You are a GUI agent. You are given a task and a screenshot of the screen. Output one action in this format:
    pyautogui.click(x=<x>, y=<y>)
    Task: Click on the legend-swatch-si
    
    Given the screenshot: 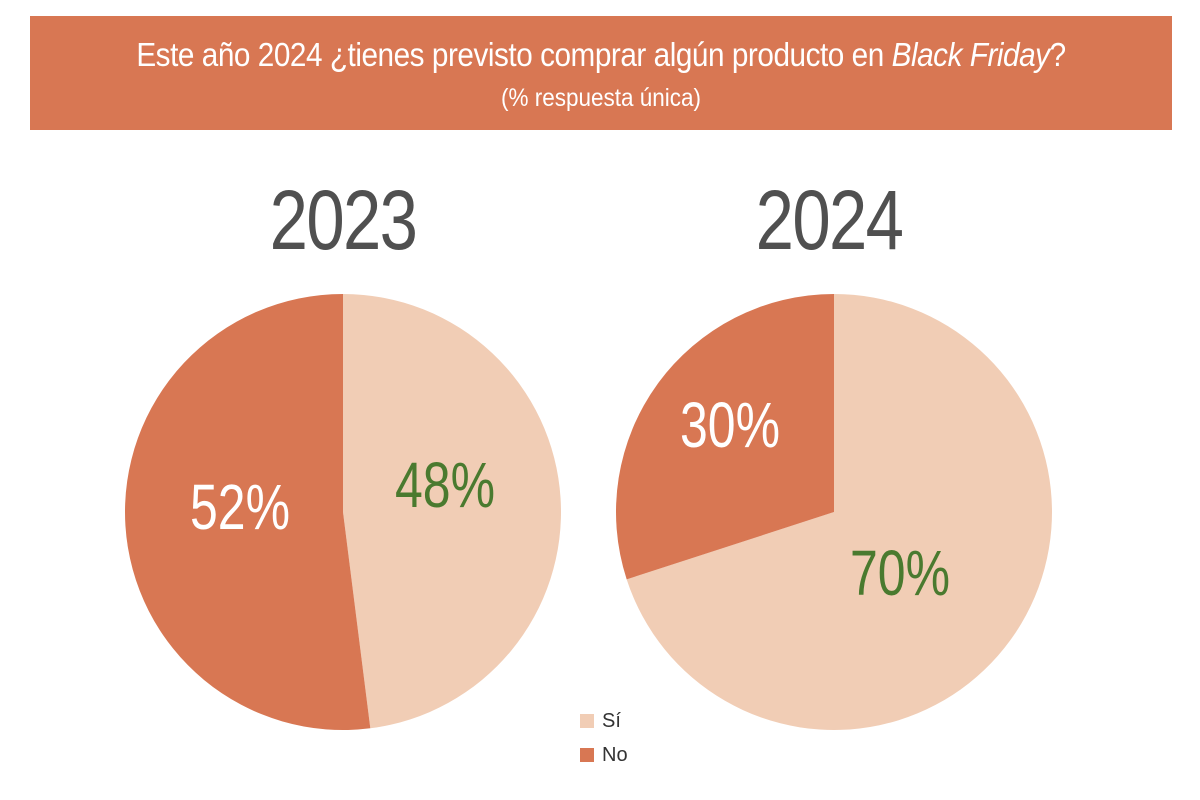 What is the action you would take?
    pyautogui.click(x=587, y=721)
    